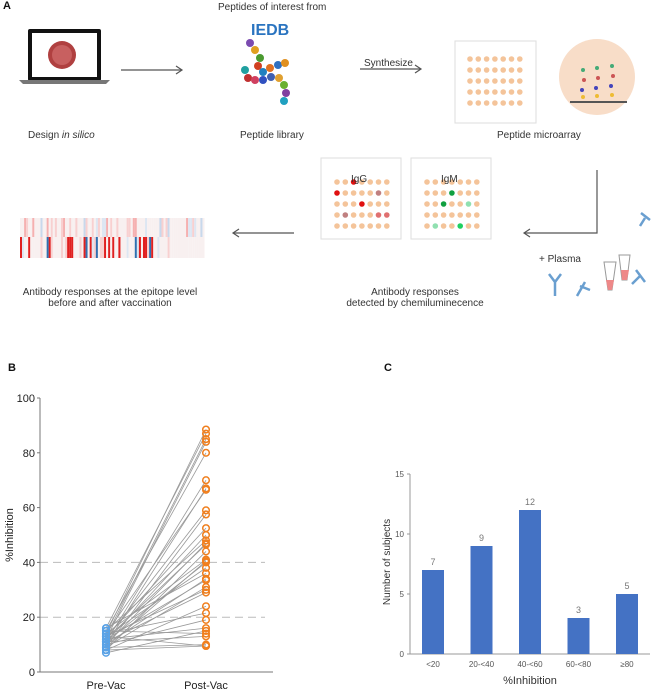 Image resolution: width=661 pixels, height=693 pixels. Describe the element at coordinates (530, 502) in the screenshot. I see `data-label: 12` at that location.